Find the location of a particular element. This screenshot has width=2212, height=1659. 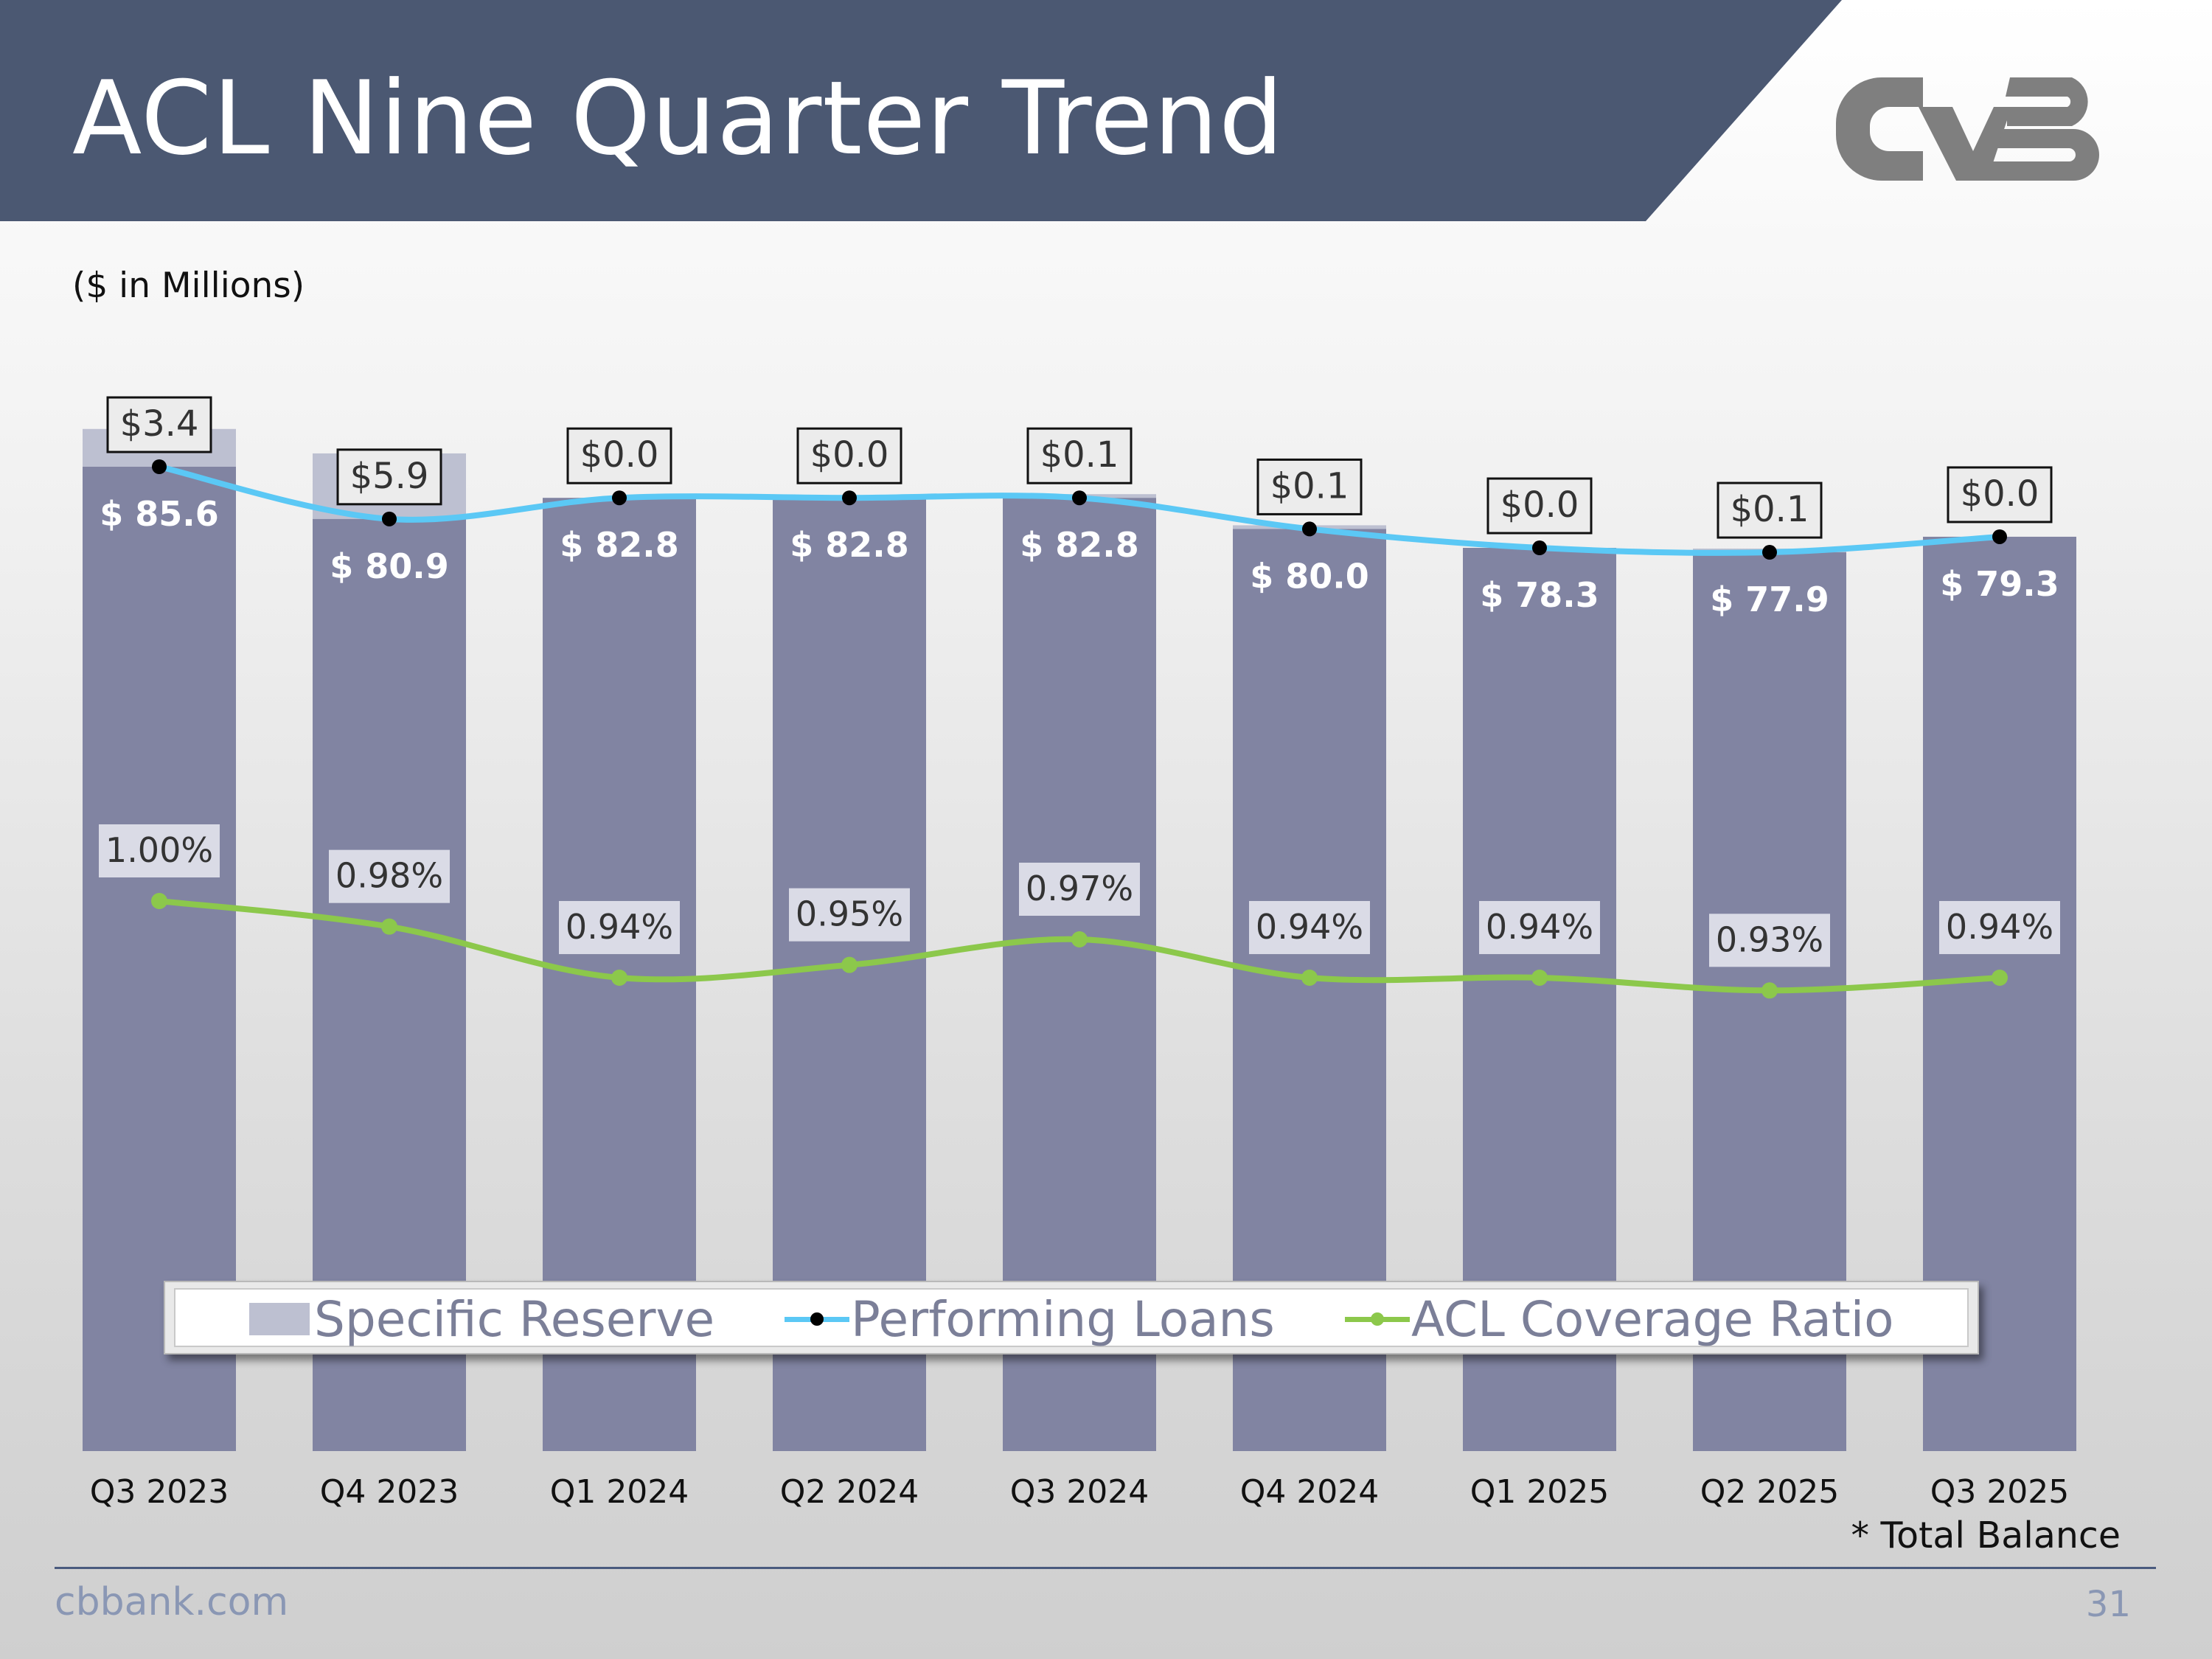

coverage-ratio-data-label: 0.97% is located at coordinates (1079, 888).